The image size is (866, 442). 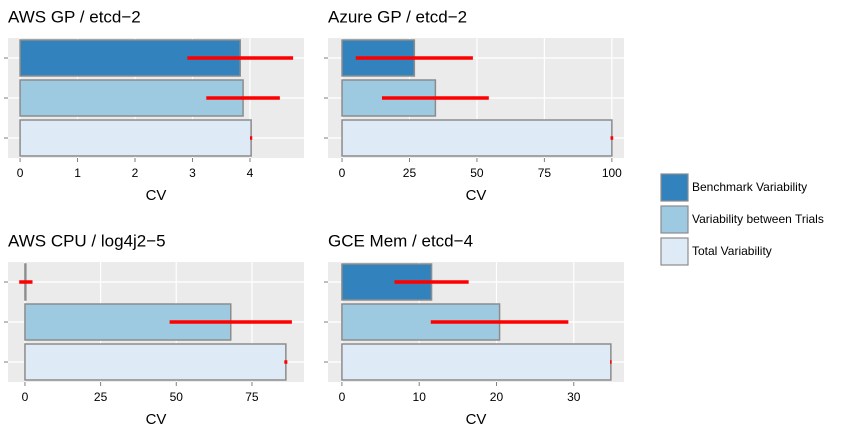 What do you see at coordinates (77, 173) in the screenshot?
I see `x-tick-label: 1` at bounding box center [77, 173].